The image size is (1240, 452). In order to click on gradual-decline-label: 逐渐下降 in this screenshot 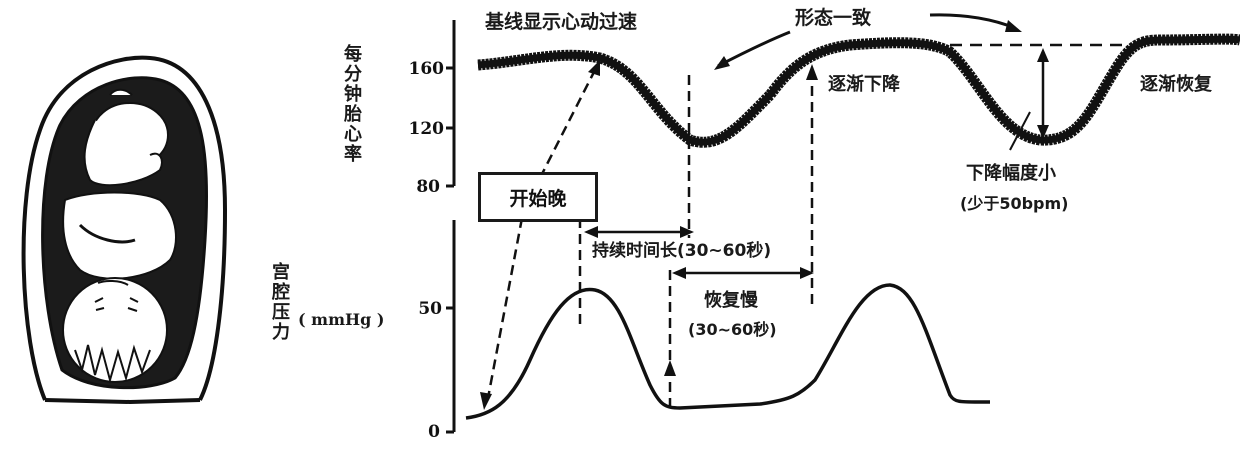, I will do `click(864, 84)`.